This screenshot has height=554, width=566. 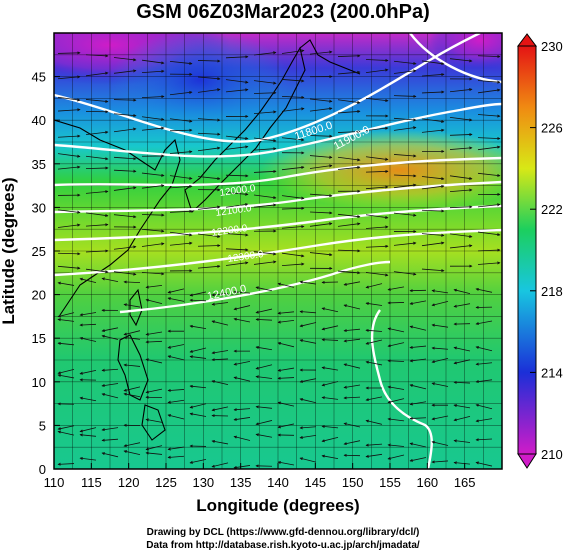 What do you see at coordinates (552, 372) in the screenshot?
I see `colorbar-tick-label: 214` at bounding box center [552, 372].